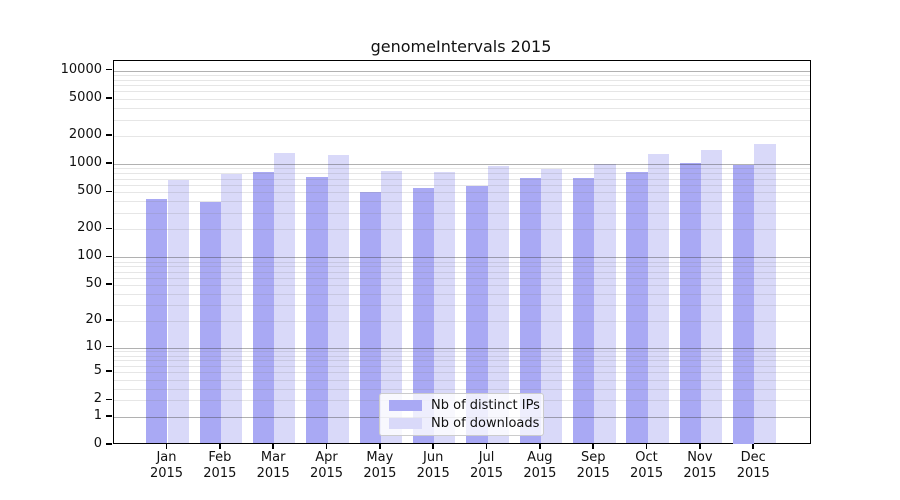  Describe the element at coordinates (326, 465) in the screenshot. I see `x-tick-label-apr: Apr 2015` at that location.